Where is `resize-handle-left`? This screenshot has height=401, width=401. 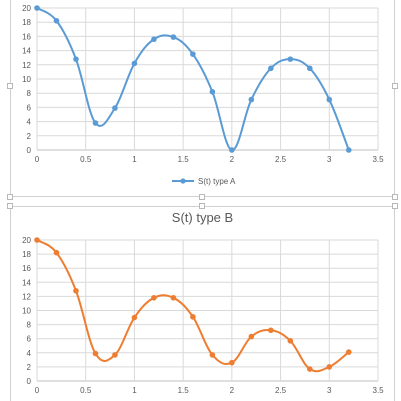
resize-handle-left is located at coordinates (10, 86).